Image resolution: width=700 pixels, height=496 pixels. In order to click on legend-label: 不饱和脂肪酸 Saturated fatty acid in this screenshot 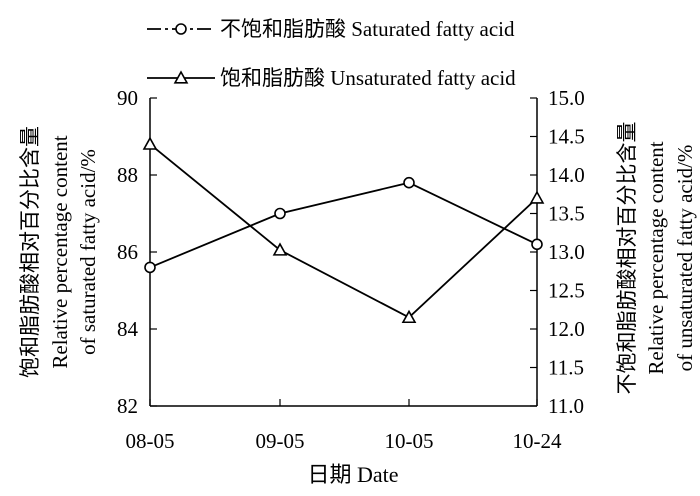, I will do `click(367, 29)`.